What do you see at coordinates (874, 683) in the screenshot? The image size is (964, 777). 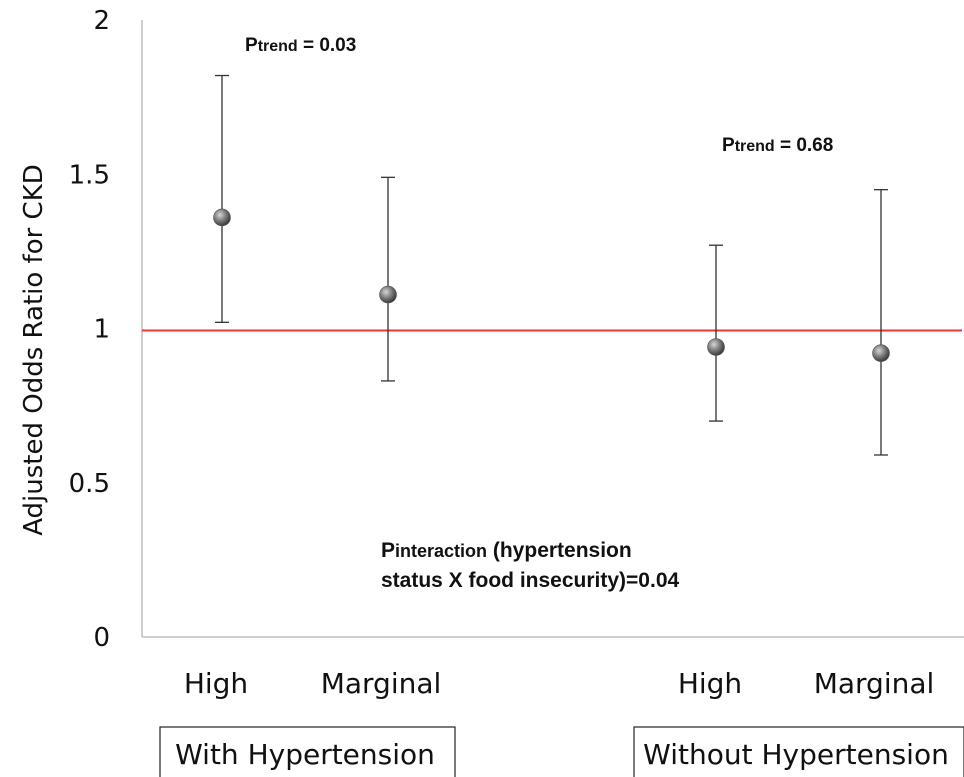 I see `x-category-label-3: Marginal` at bounding box center [874, 683].